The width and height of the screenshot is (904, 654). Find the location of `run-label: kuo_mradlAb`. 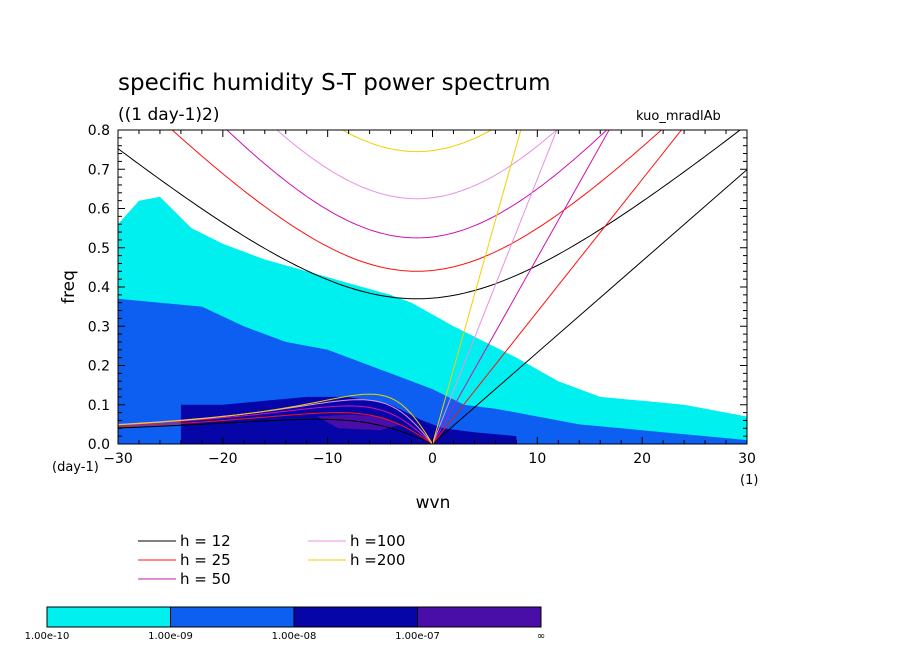

run-label: kuo_mradlAb is located at coordinates (678, 116).